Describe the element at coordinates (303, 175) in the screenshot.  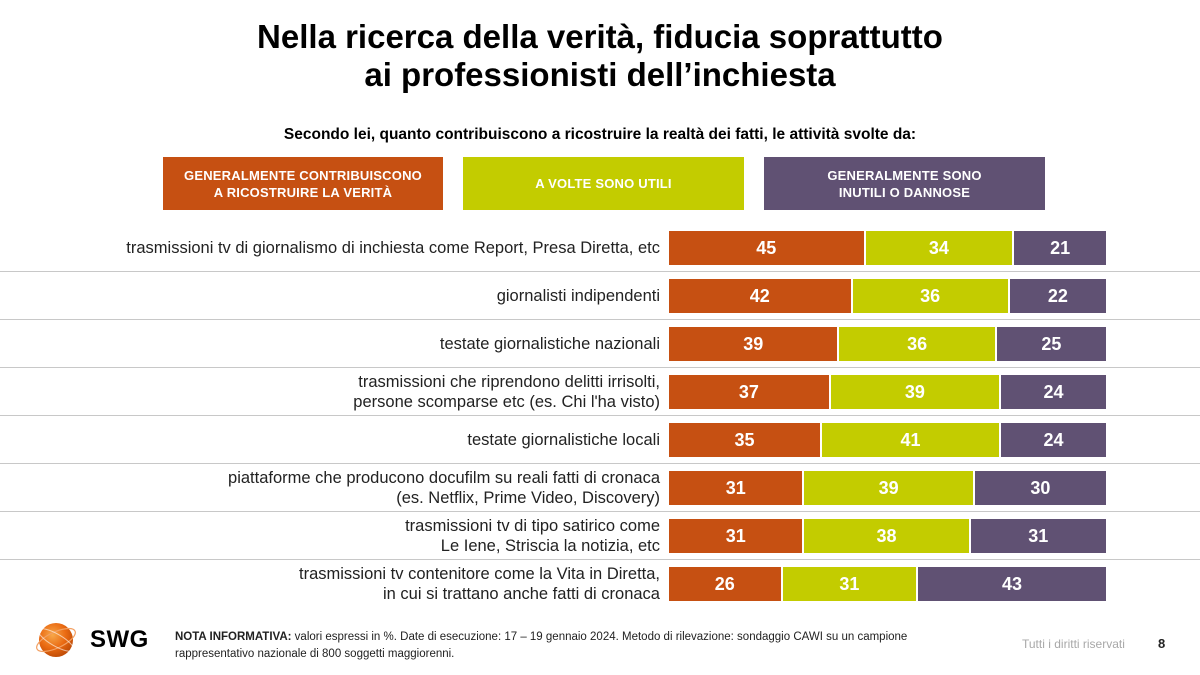
I see `legend-contribuiscono-line-1: GENERALMENTE CONTRIBUISCONO` at that location.